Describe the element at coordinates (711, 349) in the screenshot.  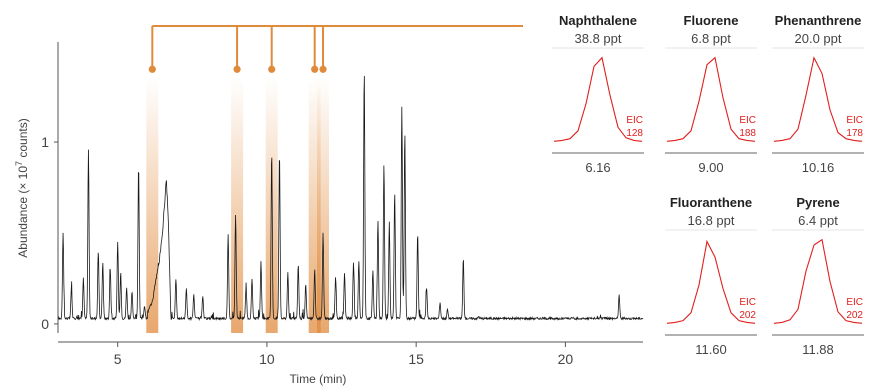
I see `retention-time: 11.60` at that location.